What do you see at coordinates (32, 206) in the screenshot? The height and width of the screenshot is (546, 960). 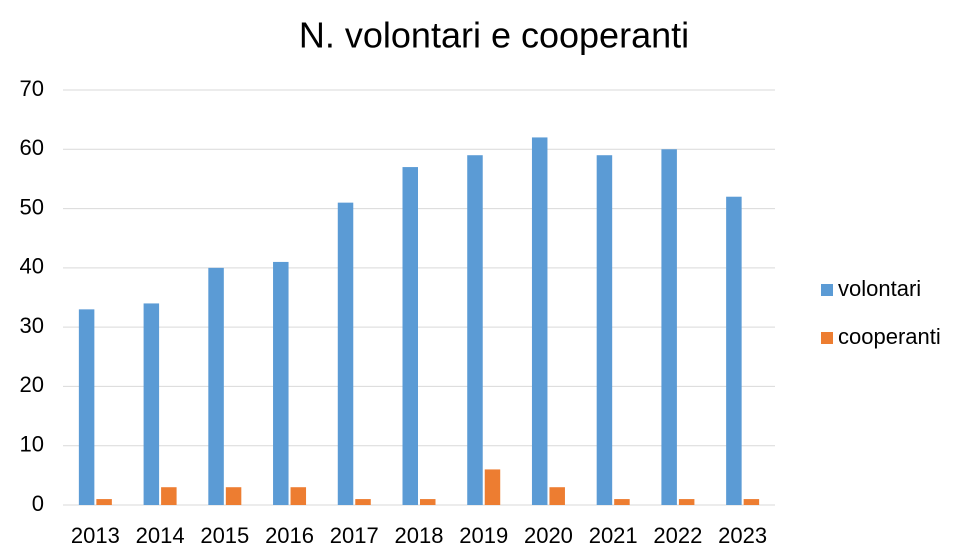 I see `y-tick-label: 50` at bounding box center [32, 206].